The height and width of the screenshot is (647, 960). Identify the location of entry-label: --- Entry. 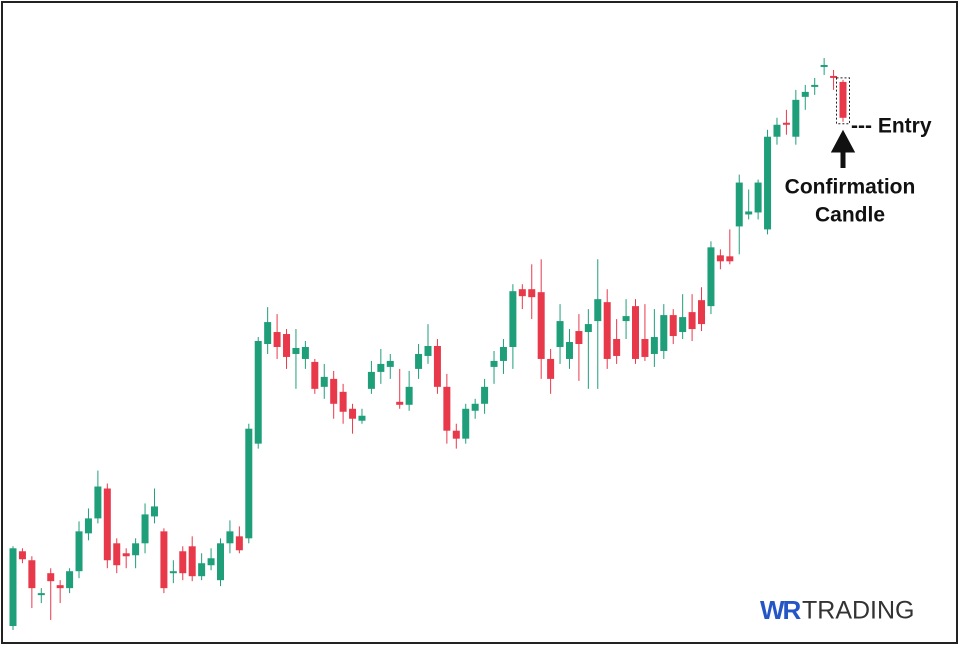
(891, 126).